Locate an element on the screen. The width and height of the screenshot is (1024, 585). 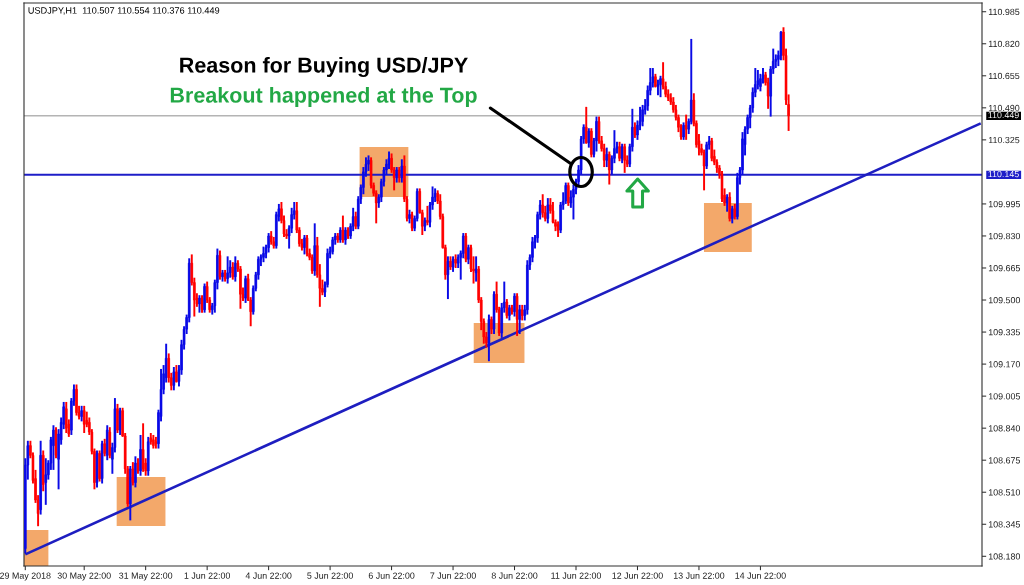
y-tick-label: 108.345 is located at coordinates (1004, 524).